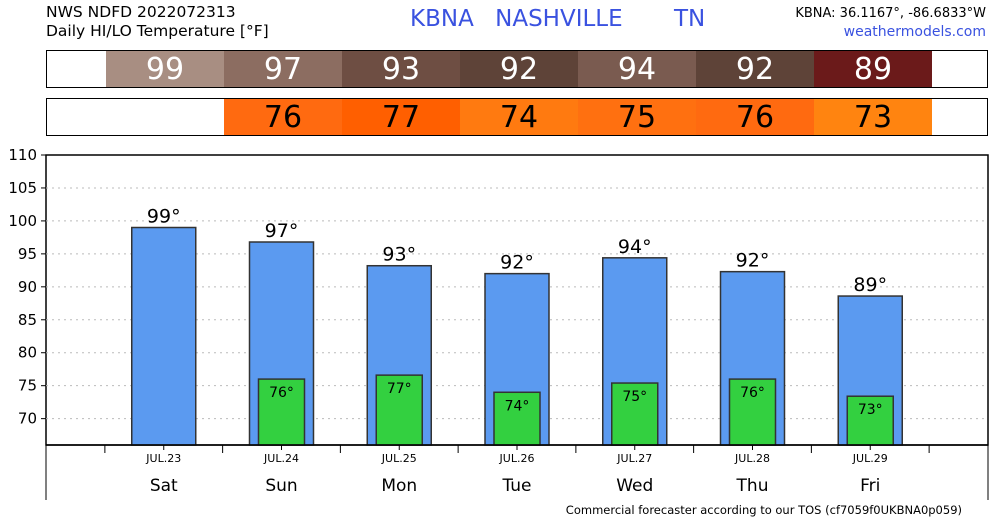 The width and height of the screenshot is (1000, 520). What do you see at coordinates (517, 406) in the screenshot?
I see `low-bar-label: 74°` at bounding box center [517, 406].